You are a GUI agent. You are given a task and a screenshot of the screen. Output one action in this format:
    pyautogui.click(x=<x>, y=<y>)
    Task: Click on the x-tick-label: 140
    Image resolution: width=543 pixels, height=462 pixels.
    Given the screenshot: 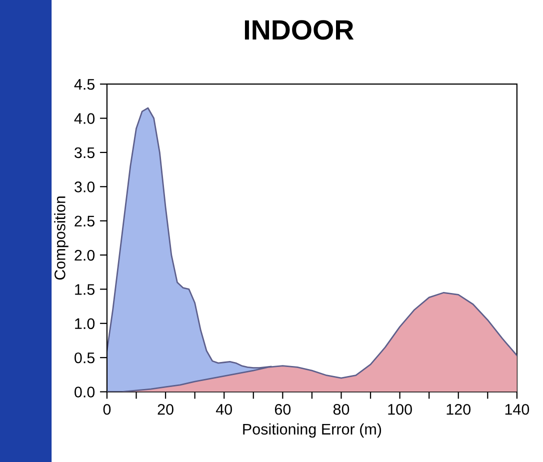 What is the action you would take?
    pyautogui.click(x=517, y=409)
    